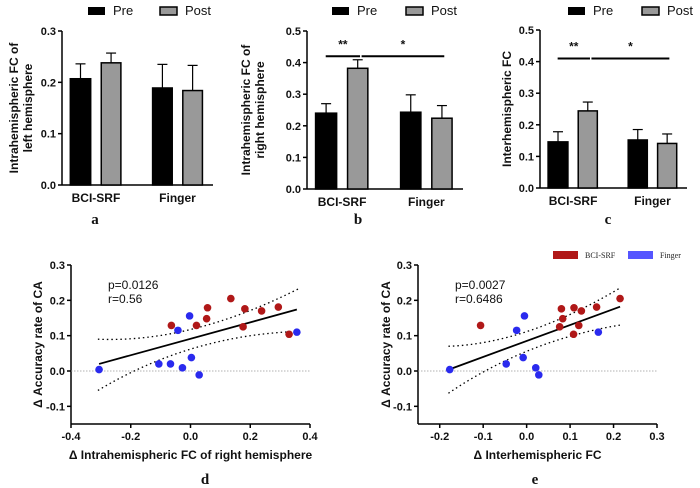 This screenshot has height=488, width=700. What do you see at coordinates (565, 255) in the screenshot?
I see `legend-bci-swatch` at bounding box center [565, 255].